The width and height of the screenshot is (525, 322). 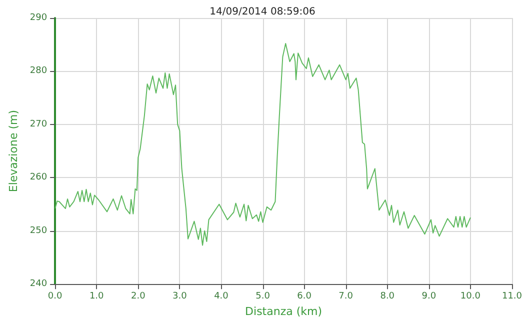 What do you see at coordinates (346, 297) in the screenshot?
I see `x-tick-label: 7.0` at bounding box center [346, 297].